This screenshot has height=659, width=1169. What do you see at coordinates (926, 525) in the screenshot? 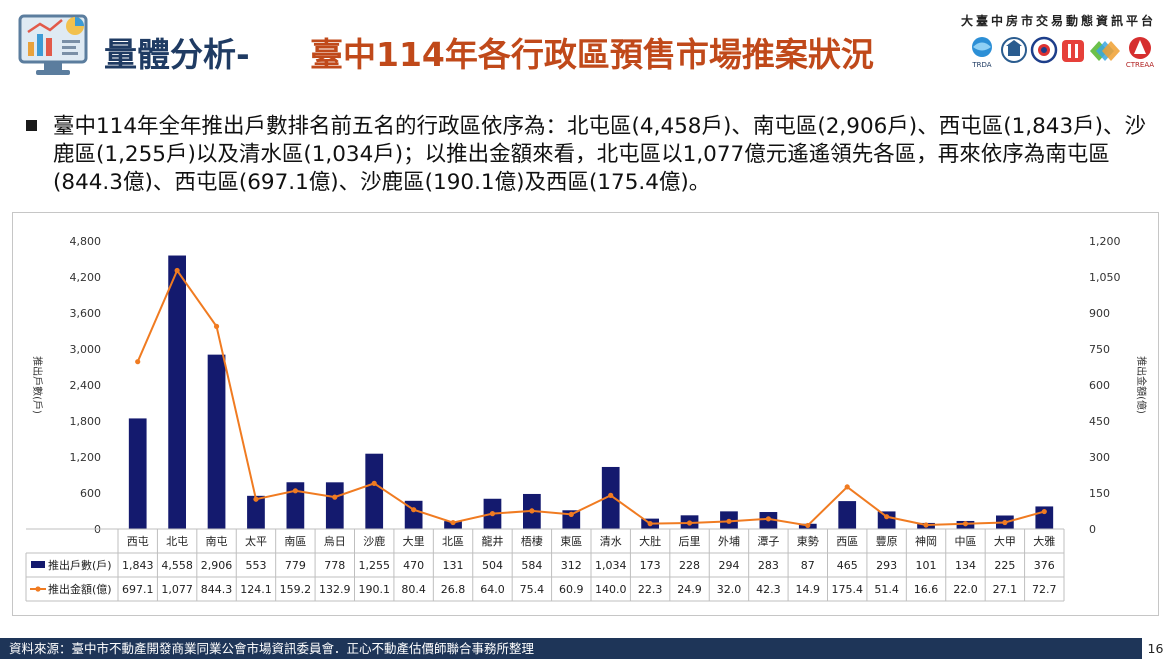
I see `line-point-神岡` at bounding box center [926, 525].